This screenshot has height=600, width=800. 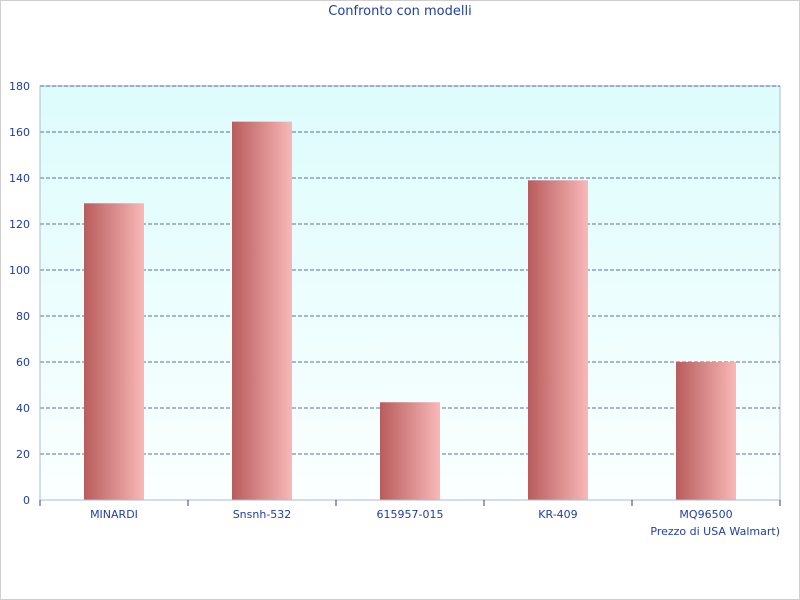 I want to click on x-axis-title: Prezzo di USA Walmart), so click(x=715, y=531).